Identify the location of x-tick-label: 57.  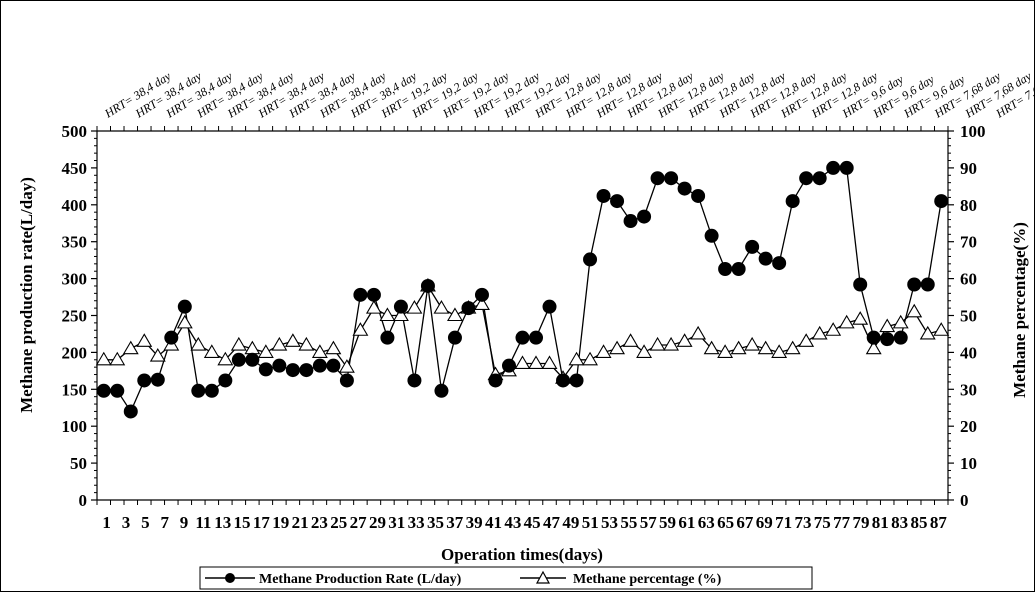
(649, 522).